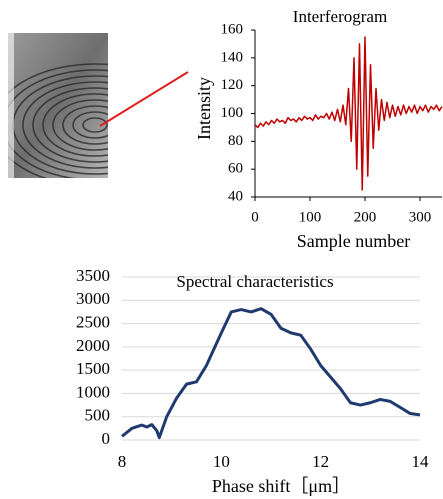 This screenshot has width=443, height=499. What do you see at coordinates (232, 85) in the screenshot?
I see `y-tick-label: 120` at bounding box center [232, 85].